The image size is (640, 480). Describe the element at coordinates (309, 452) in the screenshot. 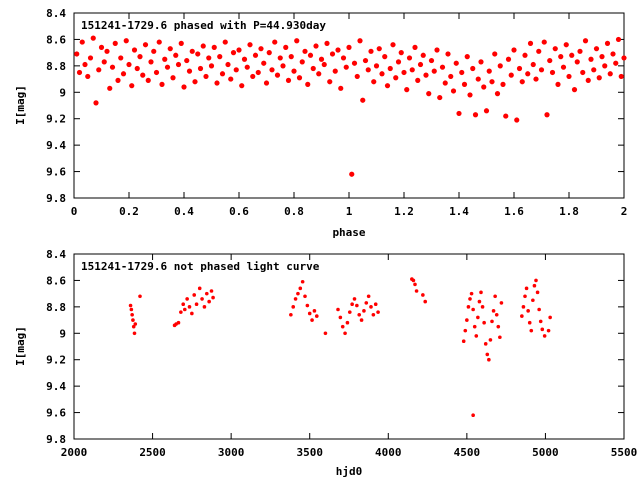

I see `x-tick-label: 3500` at that location.